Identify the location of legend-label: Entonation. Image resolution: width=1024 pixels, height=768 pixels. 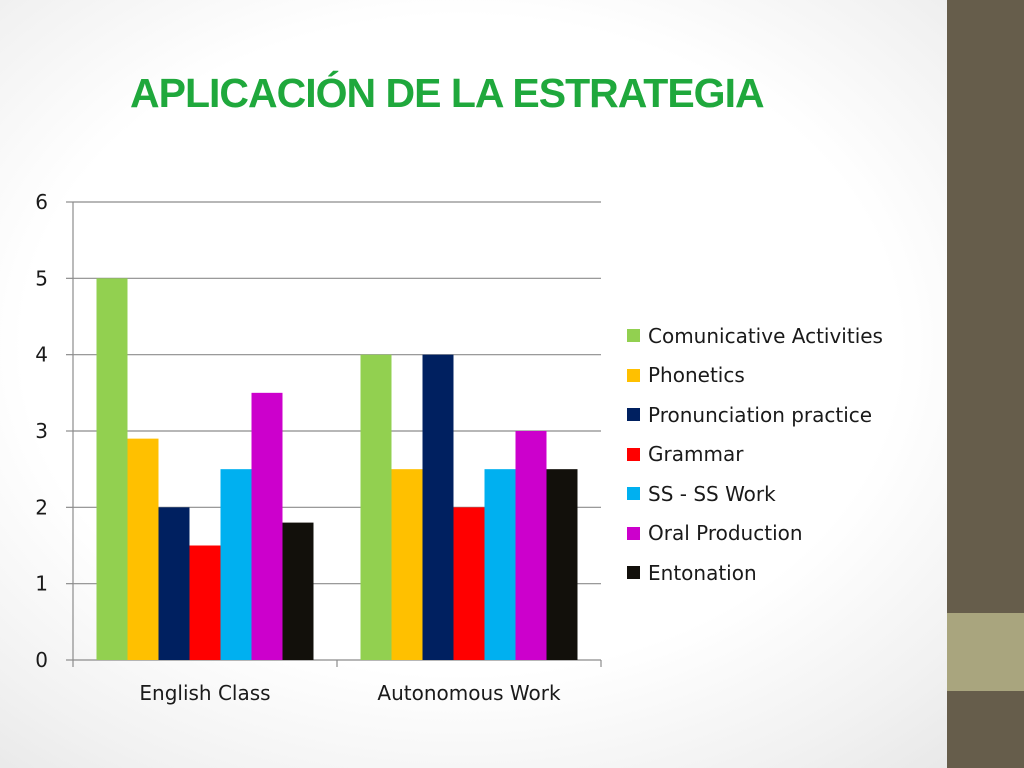
(702, 572).